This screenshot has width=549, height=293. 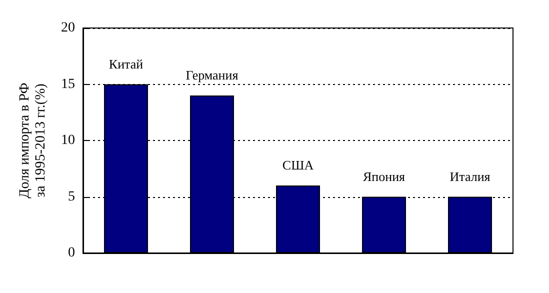 What do you see at coordinates (33, 140) in the screenshot?
I see `y-axis-title: Доля импорта в РФ за 1995-2013 гг.(%)` at bounding box center [33, 140].